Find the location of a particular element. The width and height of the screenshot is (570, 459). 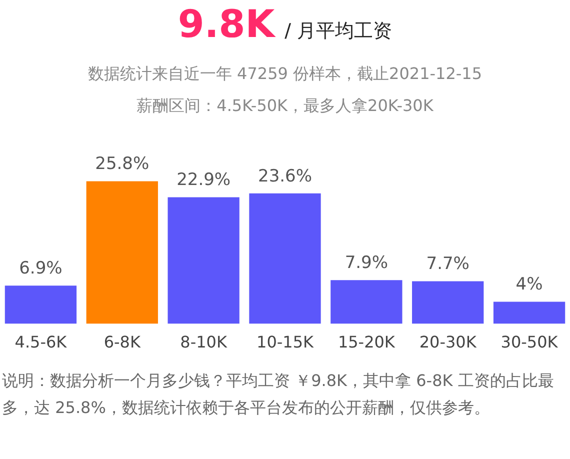

chart-subtitle: / 月平均工资 is located at coordinates (338, 31).